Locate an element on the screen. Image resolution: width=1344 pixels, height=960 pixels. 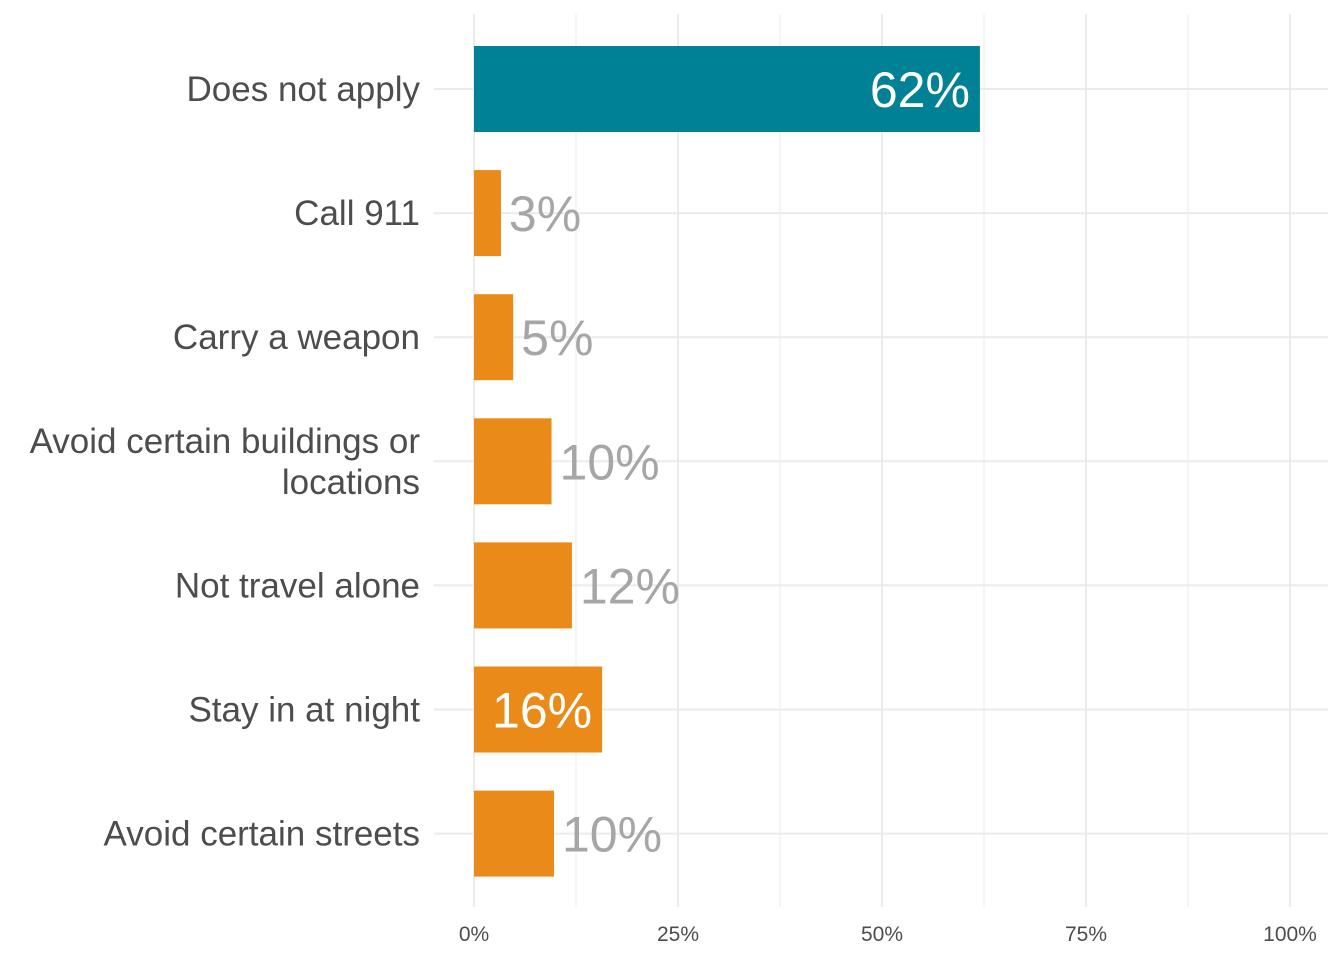
x-tick-label: 75% is located at coordinates (1086, 934).